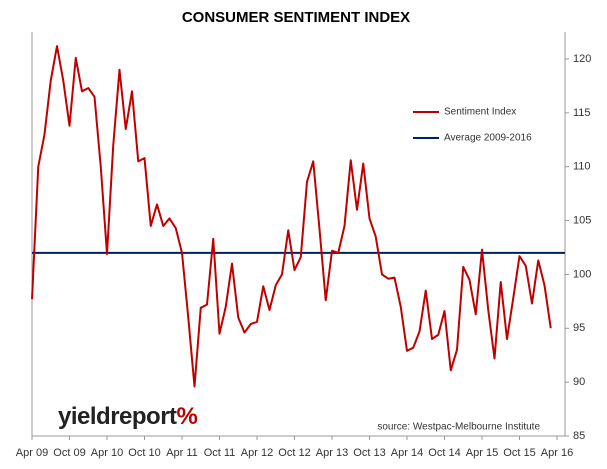  What do you see at coordinates (582, 220) in the screenshot?
I see `y-tick-label: 105` at bounding box center [582, 220].